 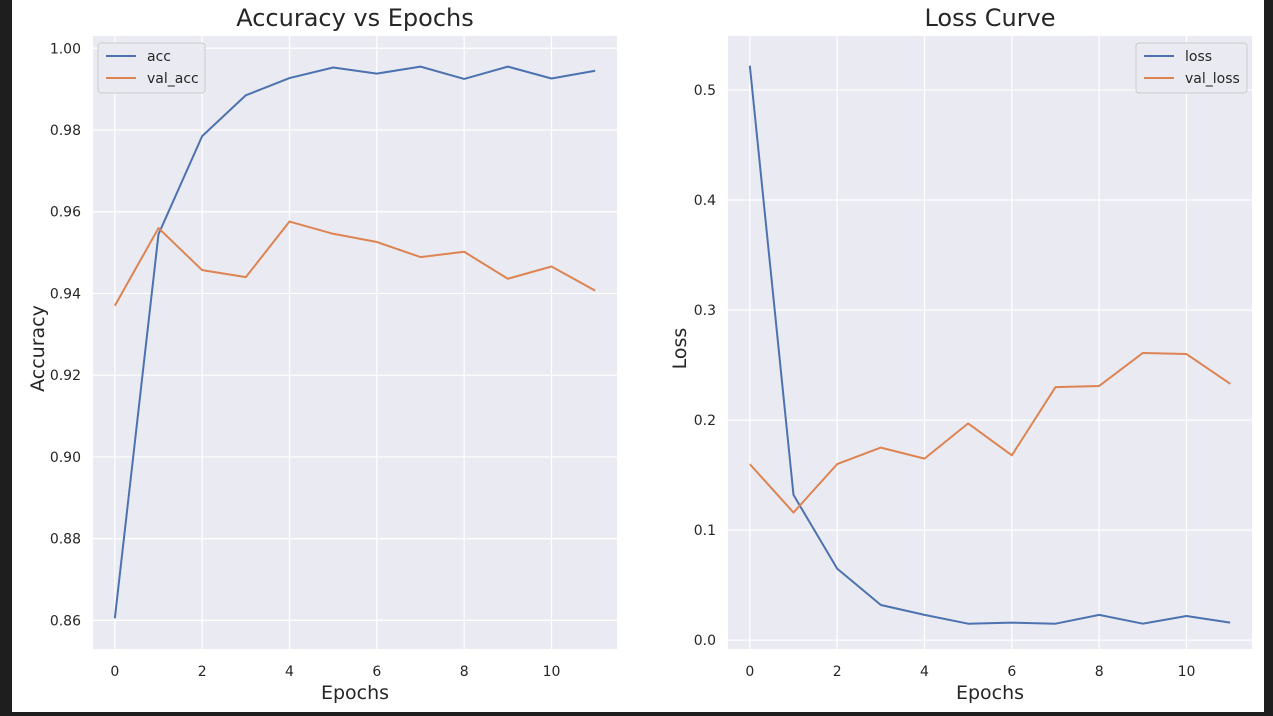 I want to click on y-tick-label: 0.2, so click(x=705, y=421).